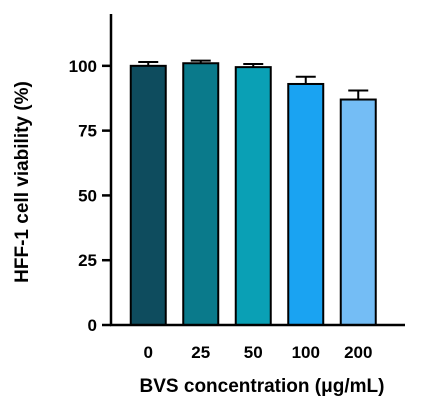 The width and height of the screenshot is (422, 405). Describe the element at coordinates (262, 386) in the screenshot. I see `x-axis-title: BVS concentration (μg/mL)` at that location.